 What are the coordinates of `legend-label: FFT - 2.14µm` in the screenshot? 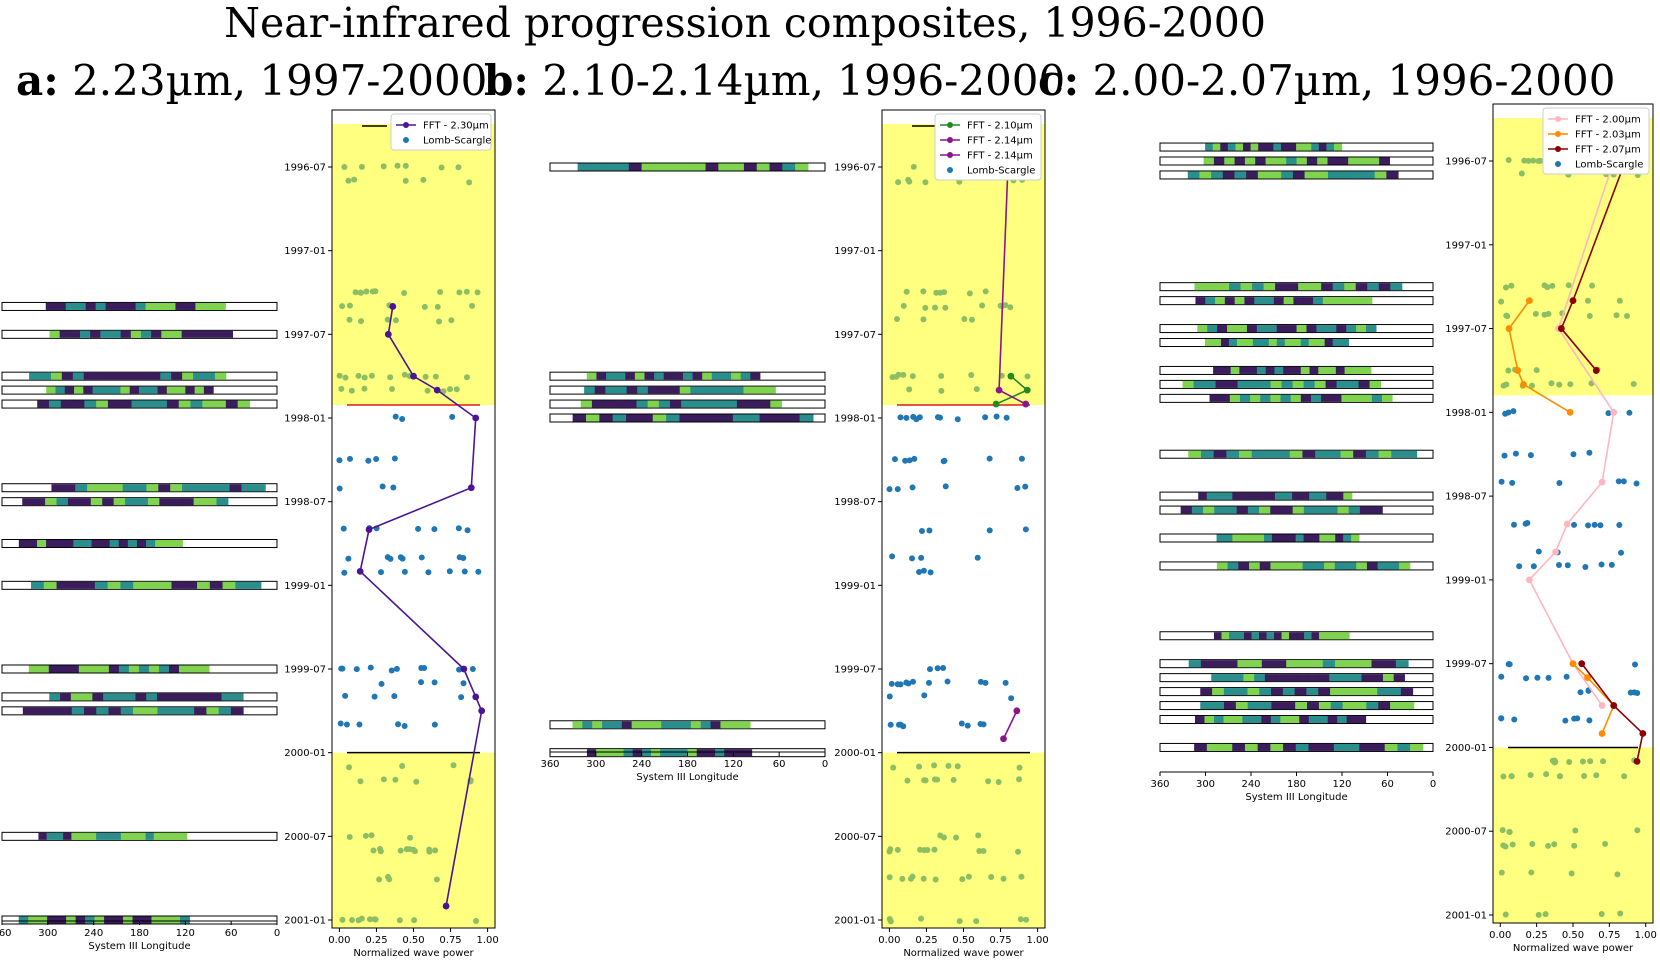 It's located at (1000, 141).